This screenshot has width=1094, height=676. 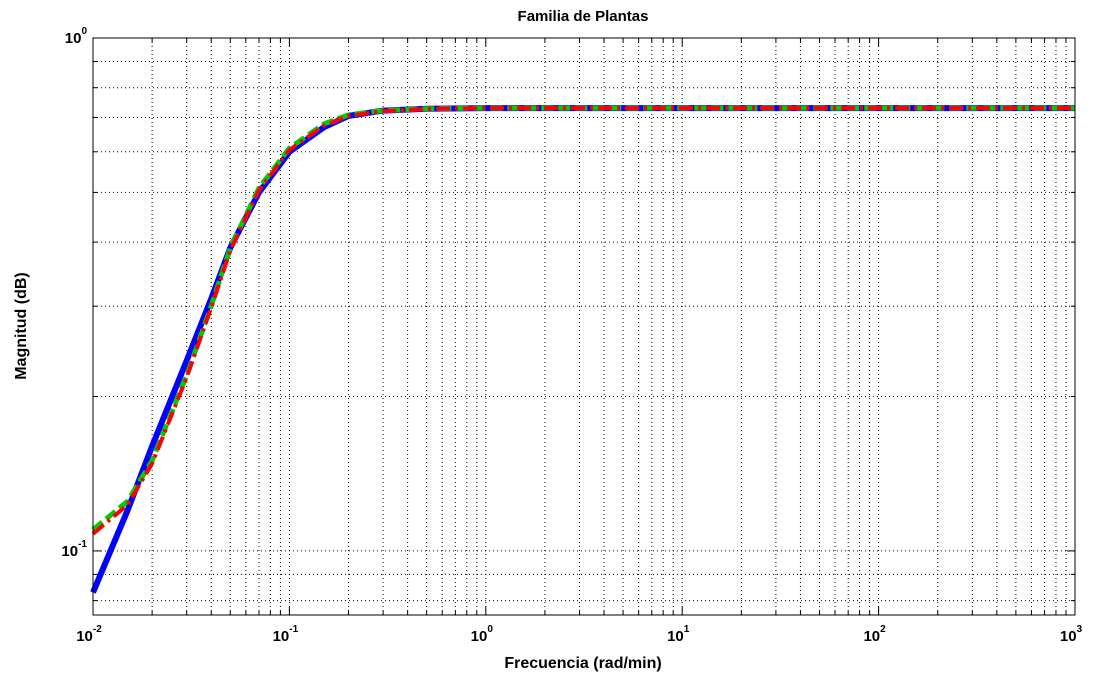 I want to click on y-tick-label: 10⁰, so click(x=76, y=36).